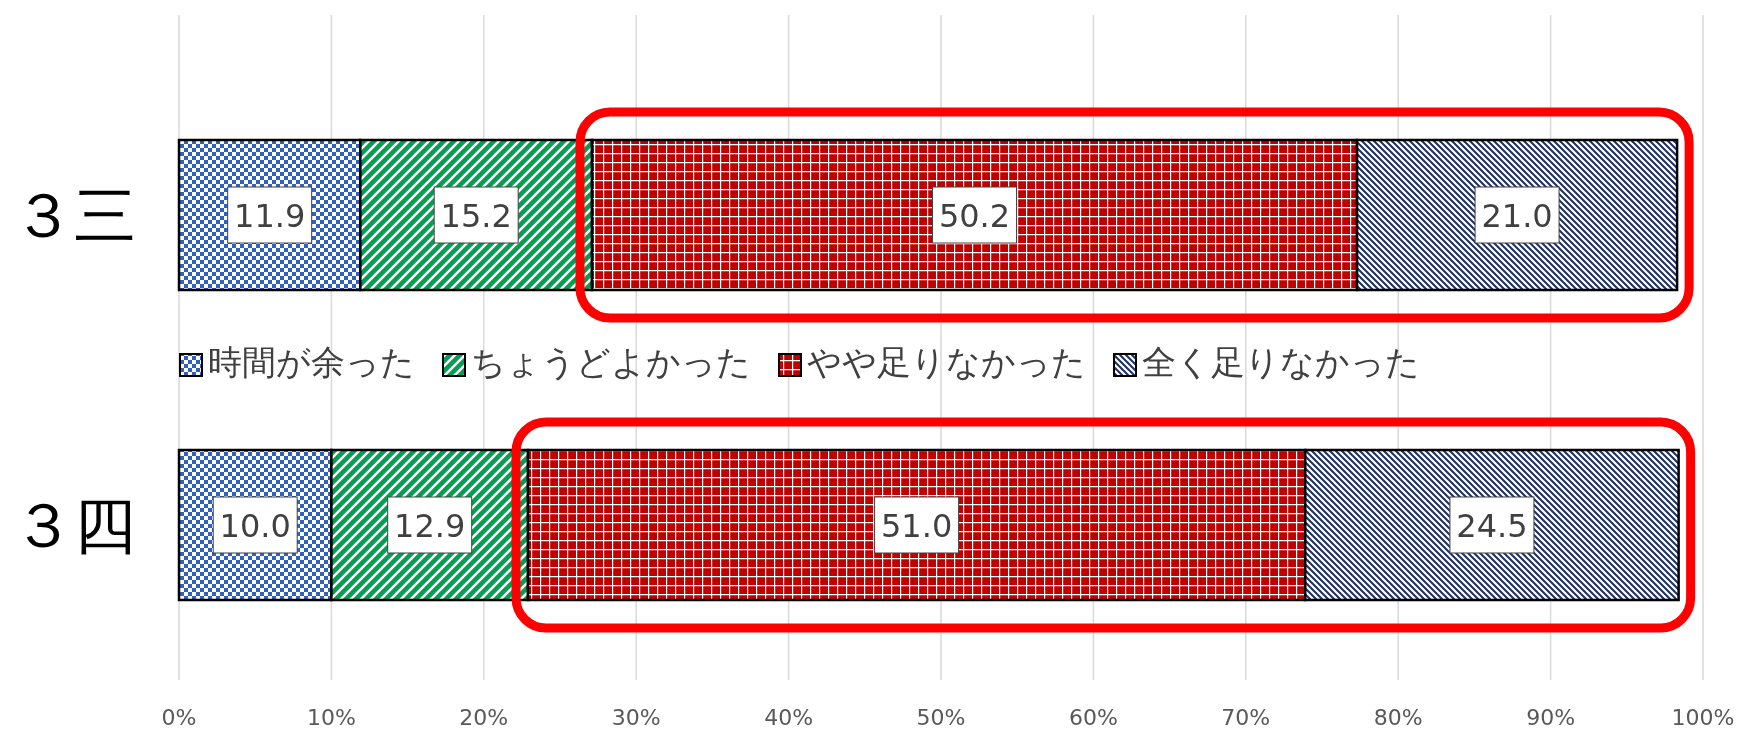 This screenshot has width=1740, height=739. What do you see at coordinates (179, 717) in the screenshot?
I see `x-tick-label: 0%` at bounding box center [179, 717].